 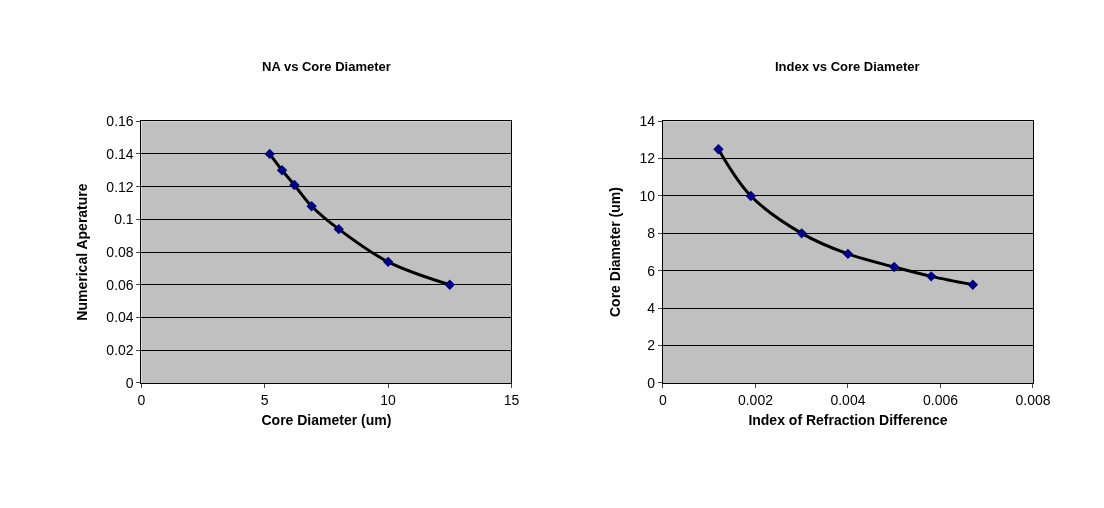 What do you see at coordinates (651, 233) in the screenshot?
I see `y-tick-label: 8` at bounding box center [651, 233].